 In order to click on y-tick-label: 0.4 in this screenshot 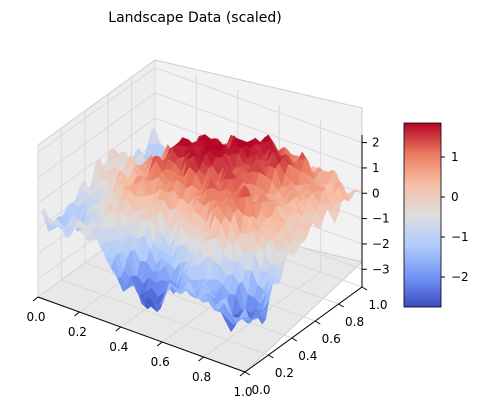, I will do `click(307, 356)`.